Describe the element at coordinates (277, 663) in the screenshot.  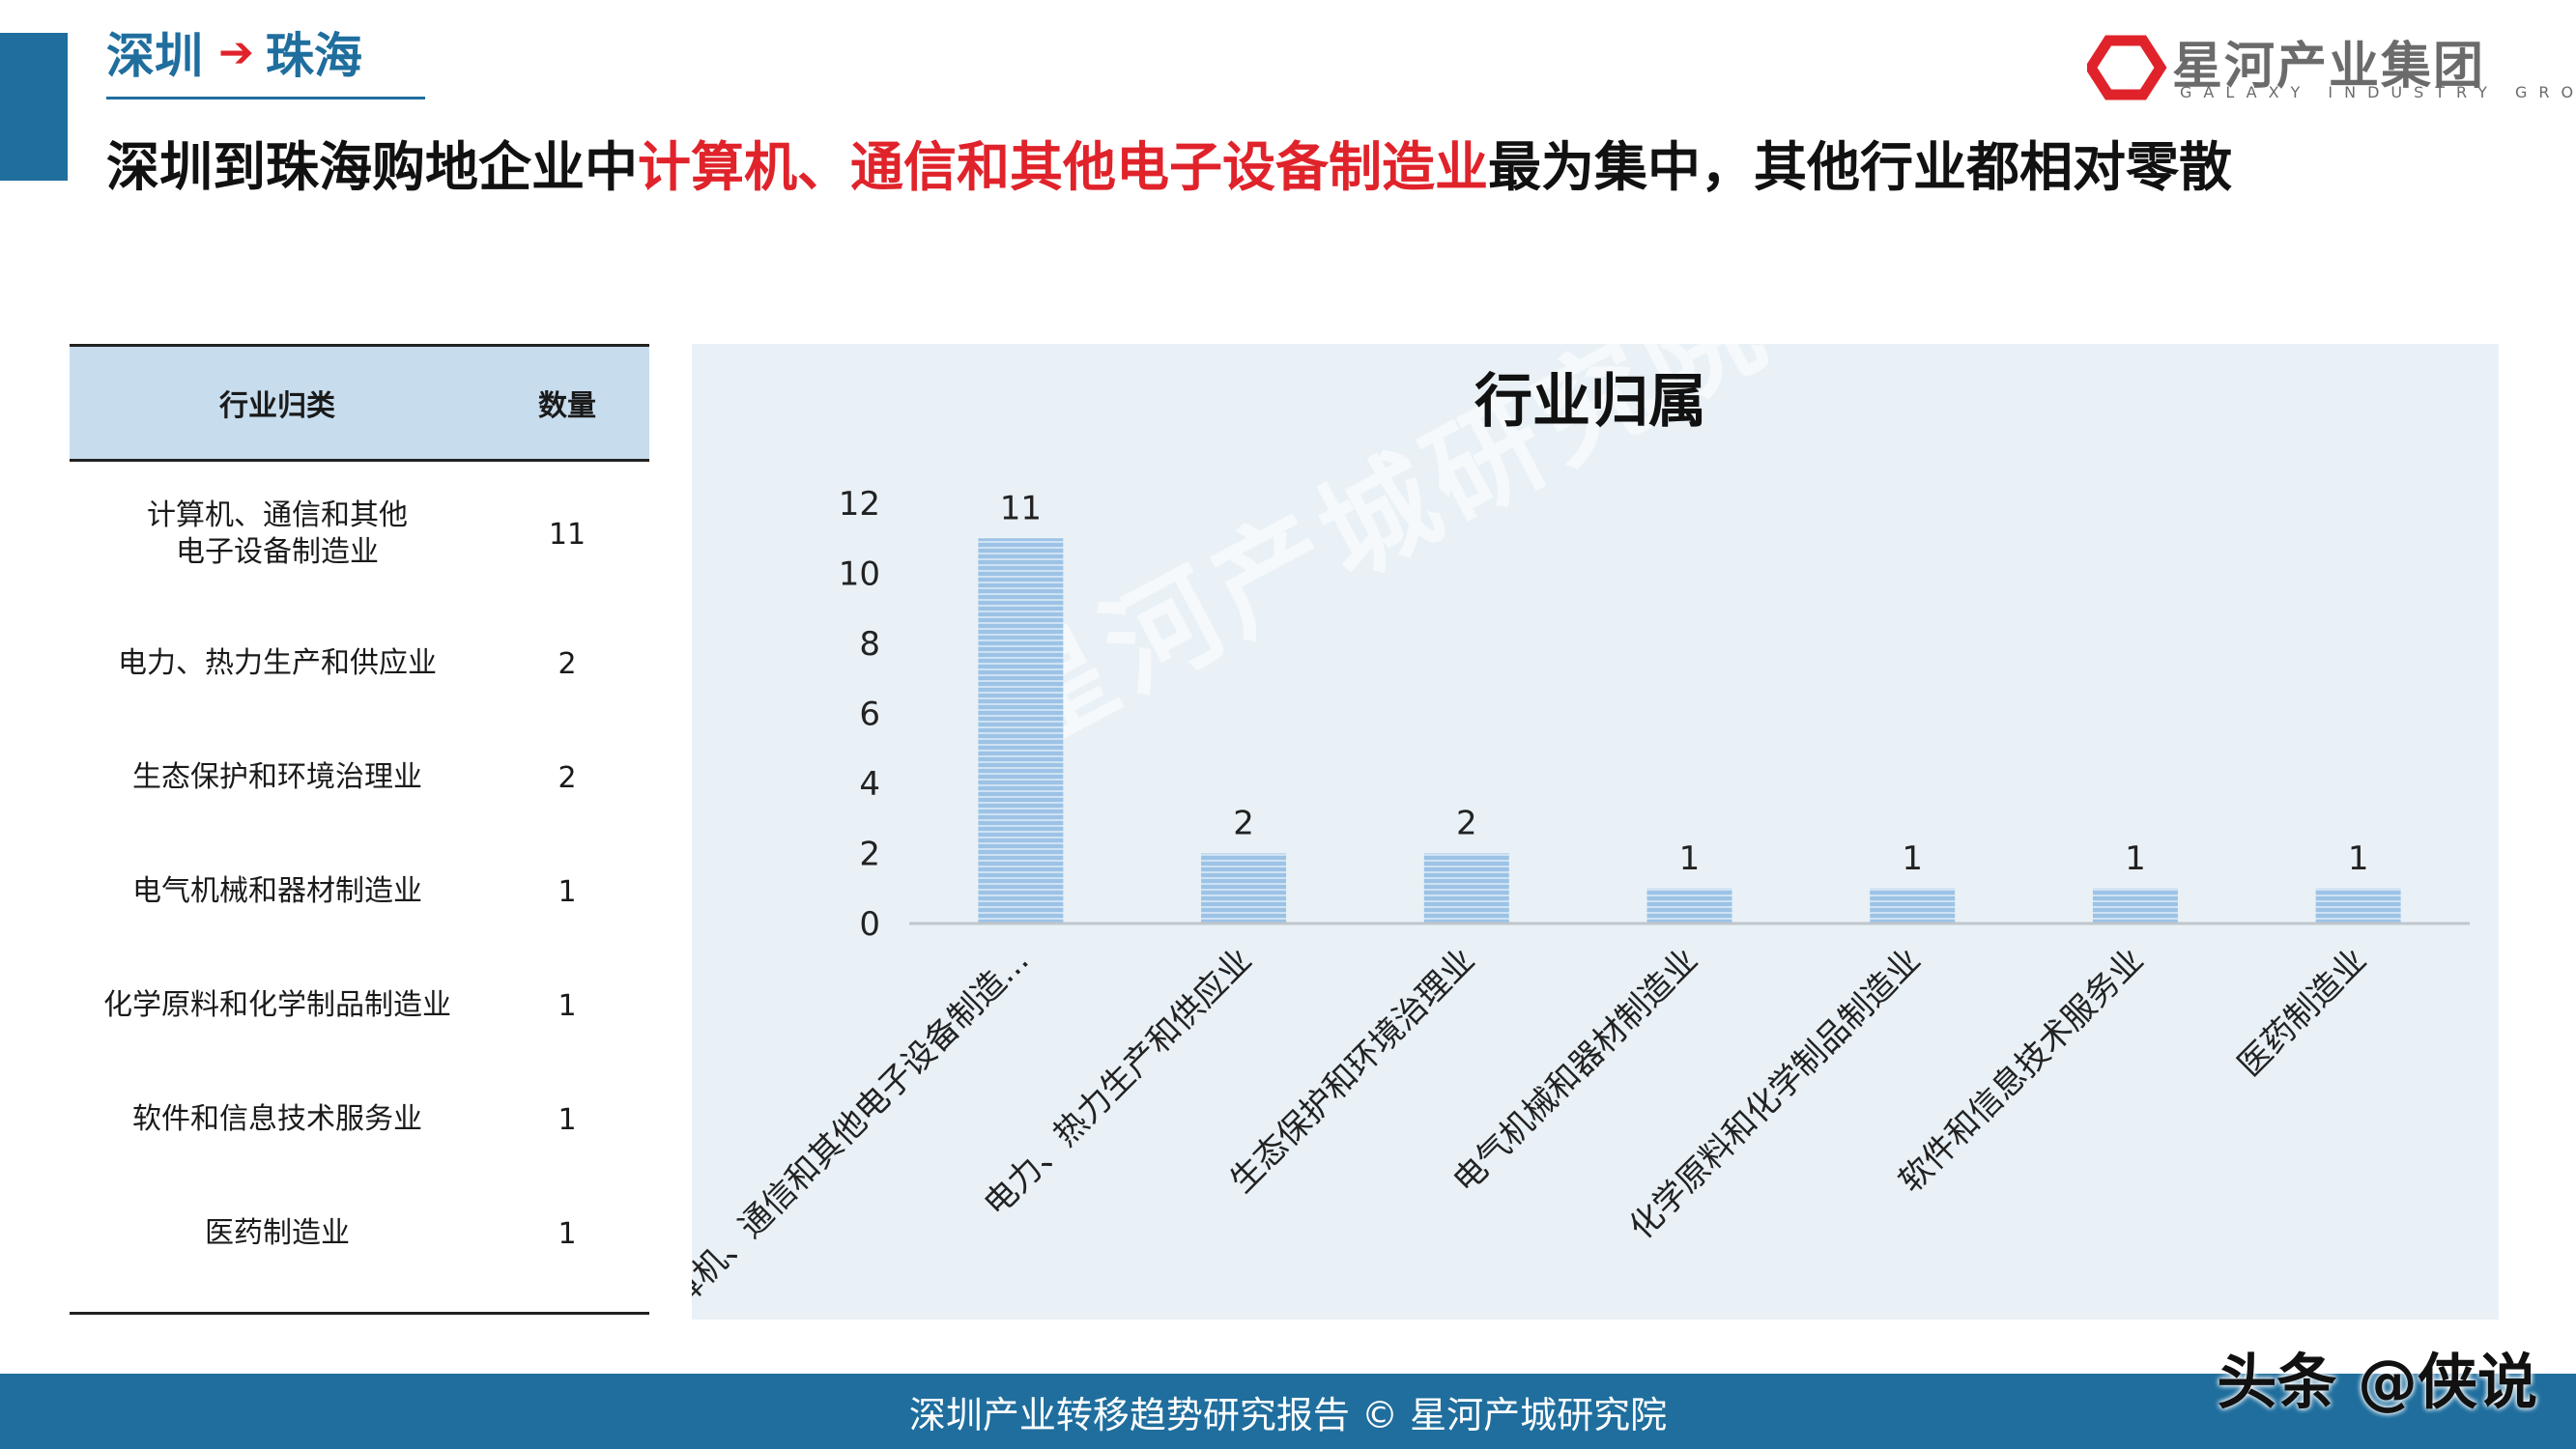
I see `cell-industry: 电力、热力生产和供应业` at that location.